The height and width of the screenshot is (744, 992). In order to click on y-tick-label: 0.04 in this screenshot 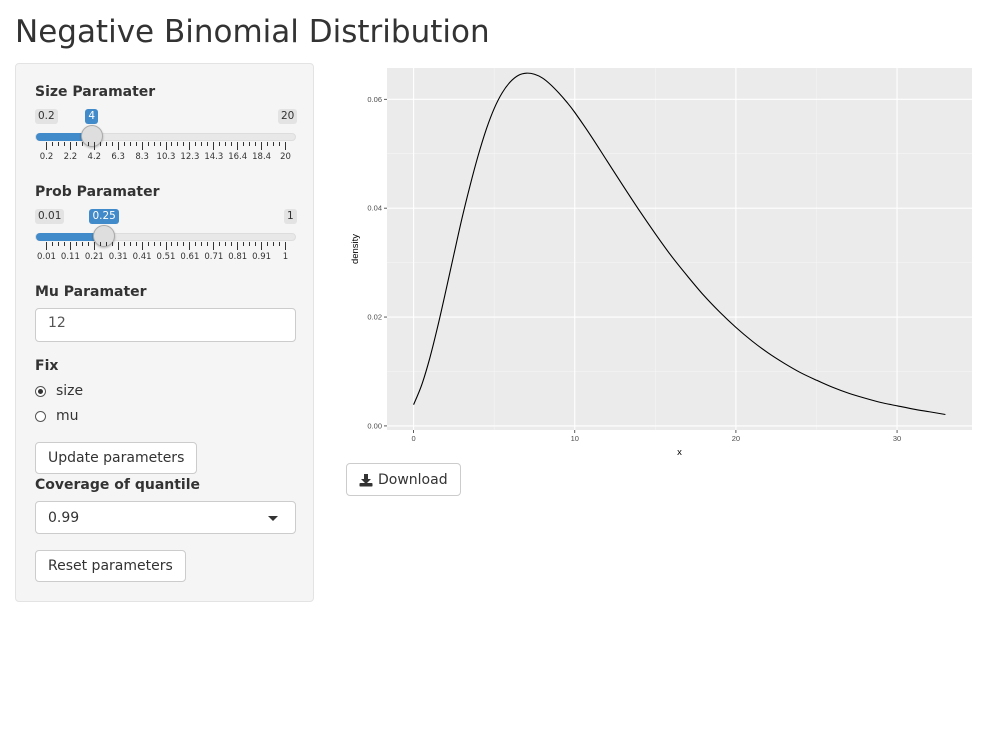, I will do `click(374, 208)`.